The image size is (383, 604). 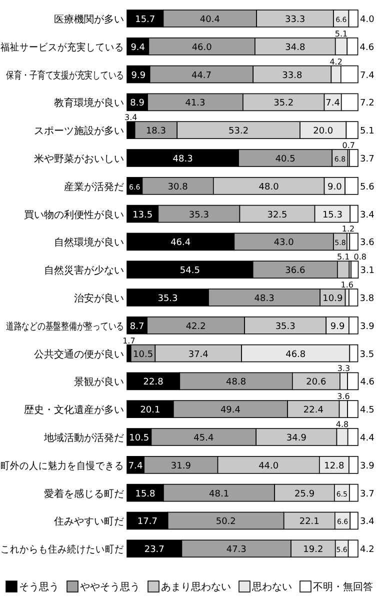 I want to click on data-label: 8.9, so click(x=137, y=103).